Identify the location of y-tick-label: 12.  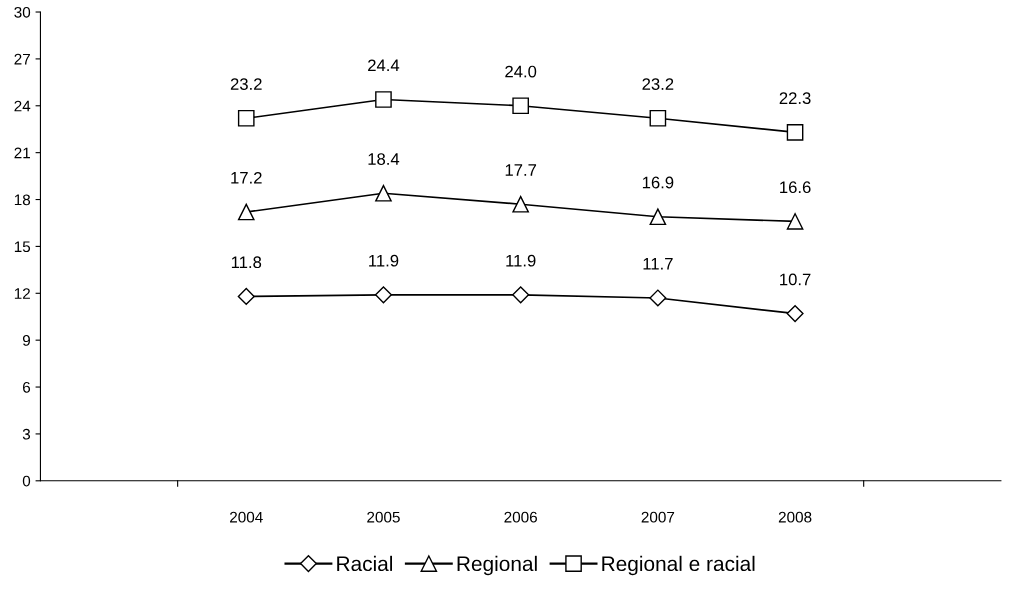
(22, 293).